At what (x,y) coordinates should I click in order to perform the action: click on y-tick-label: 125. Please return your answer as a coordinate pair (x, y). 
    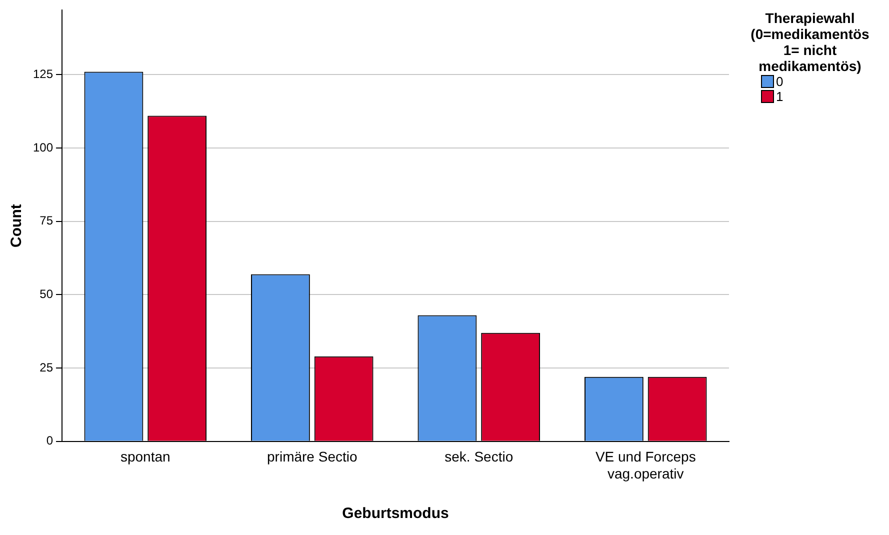
    Looking at the image, I should click on (43, 74).